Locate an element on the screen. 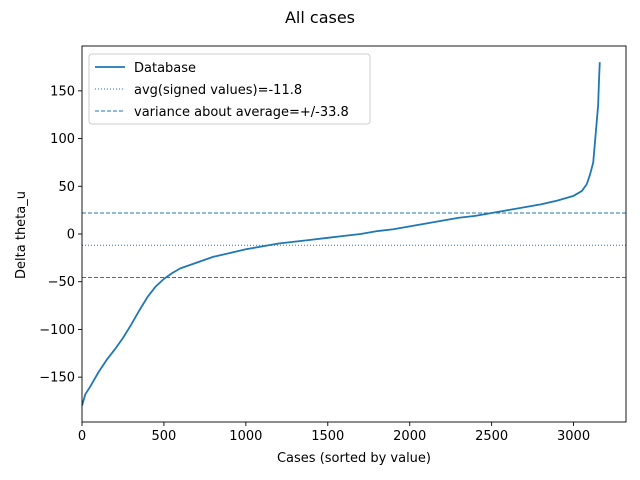 The width and height of the screenshot is (640, 480). y-tick-label-150: 150 is located at coordinates (62, 91).